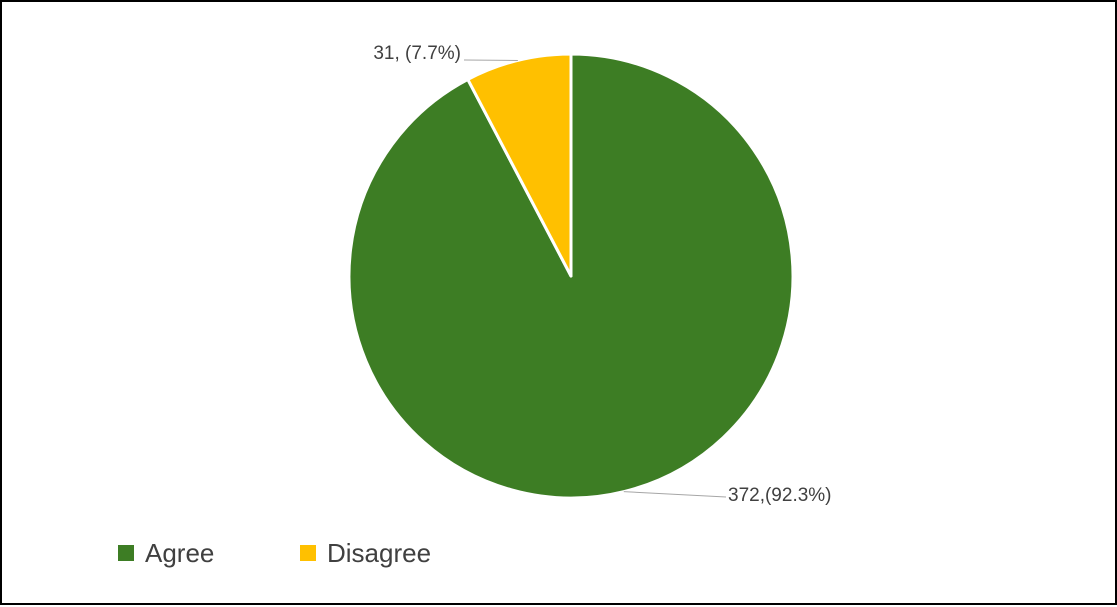 The width and height of the screenshot is (1117, 607). I want to click on legend-label-agree: Agree, so click(179, 553).